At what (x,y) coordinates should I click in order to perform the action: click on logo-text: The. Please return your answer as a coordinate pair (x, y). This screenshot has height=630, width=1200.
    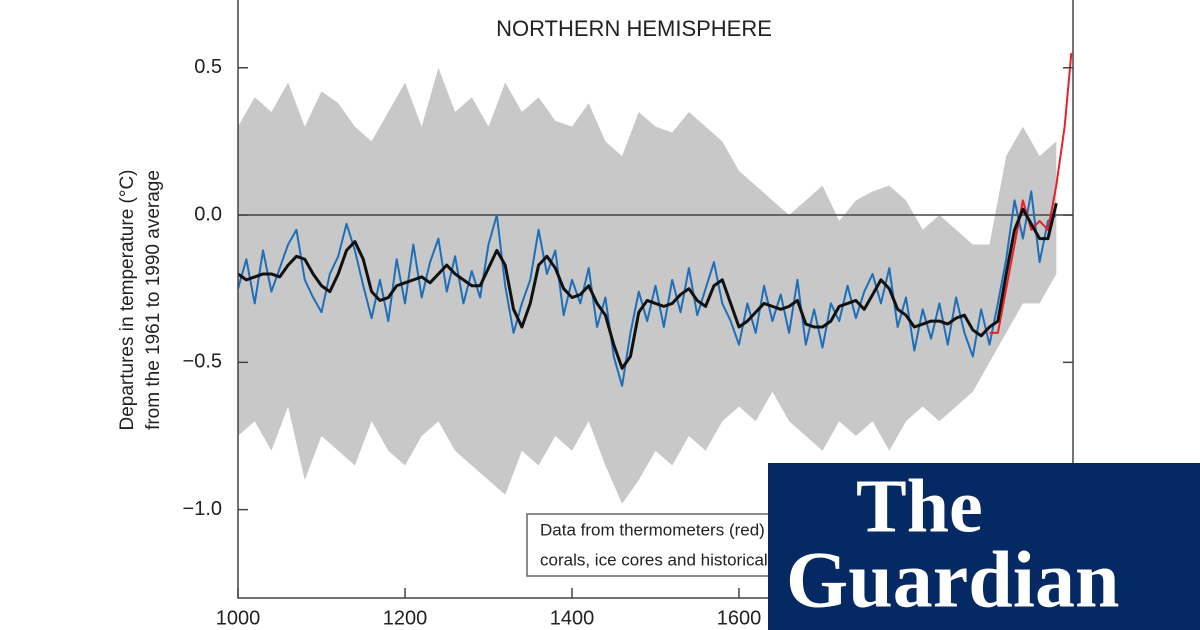
    Looking at the image, I should click on (919, 506).